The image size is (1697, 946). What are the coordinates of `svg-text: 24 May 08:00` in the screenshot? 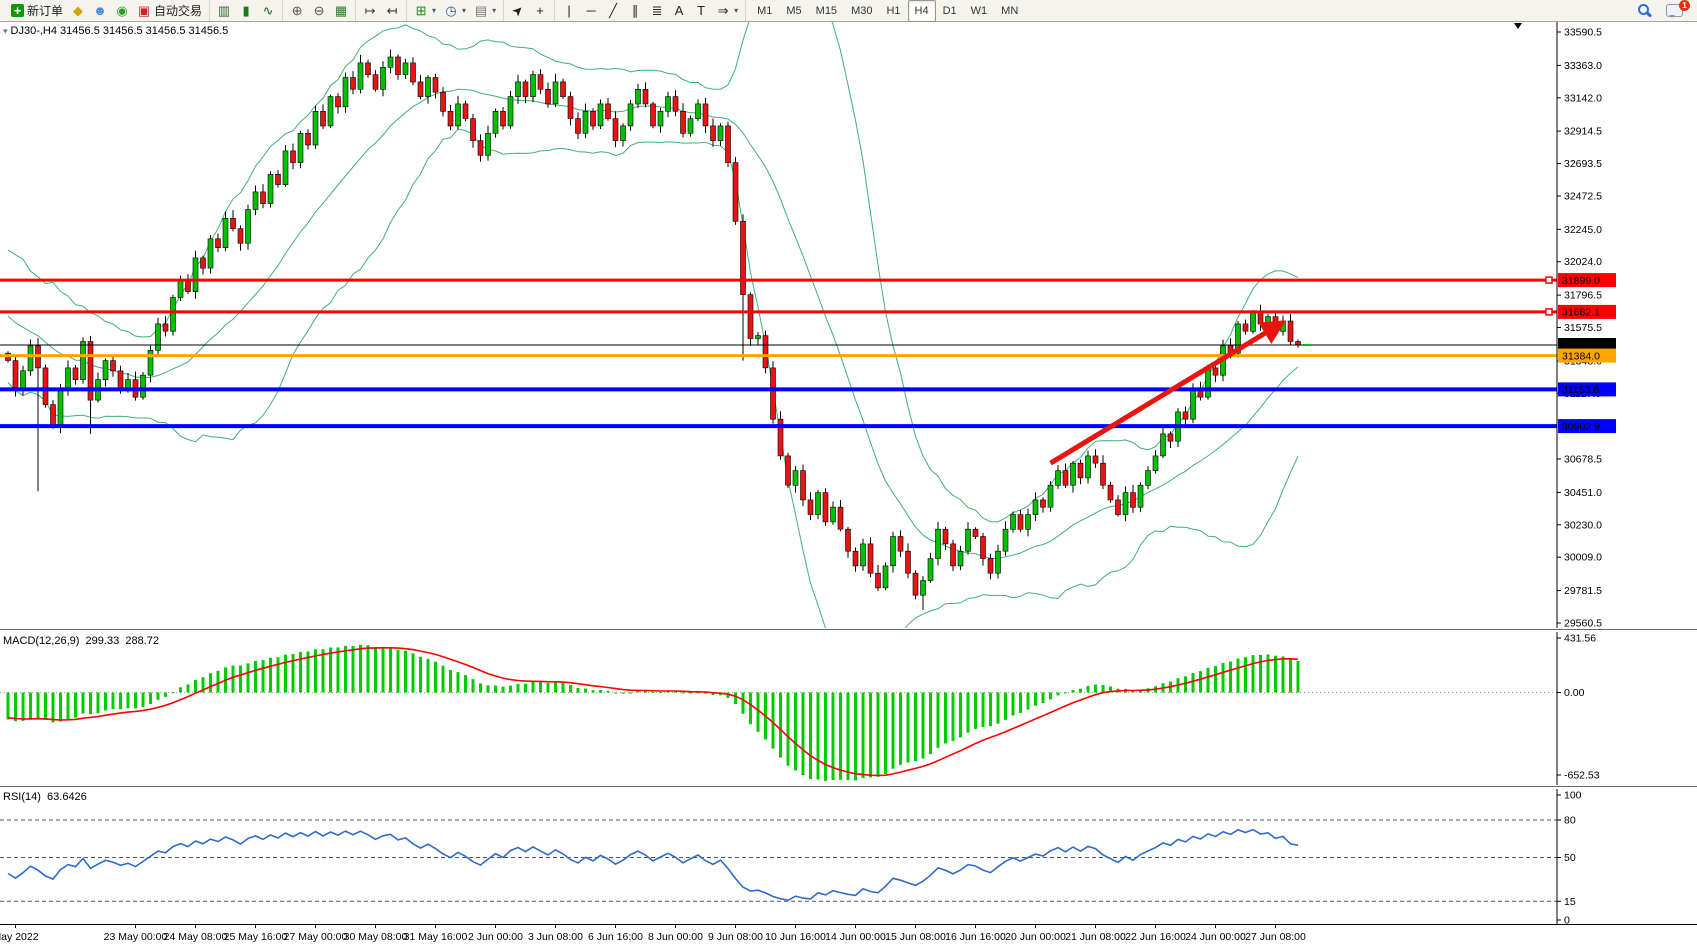 It's located at (196, 937).